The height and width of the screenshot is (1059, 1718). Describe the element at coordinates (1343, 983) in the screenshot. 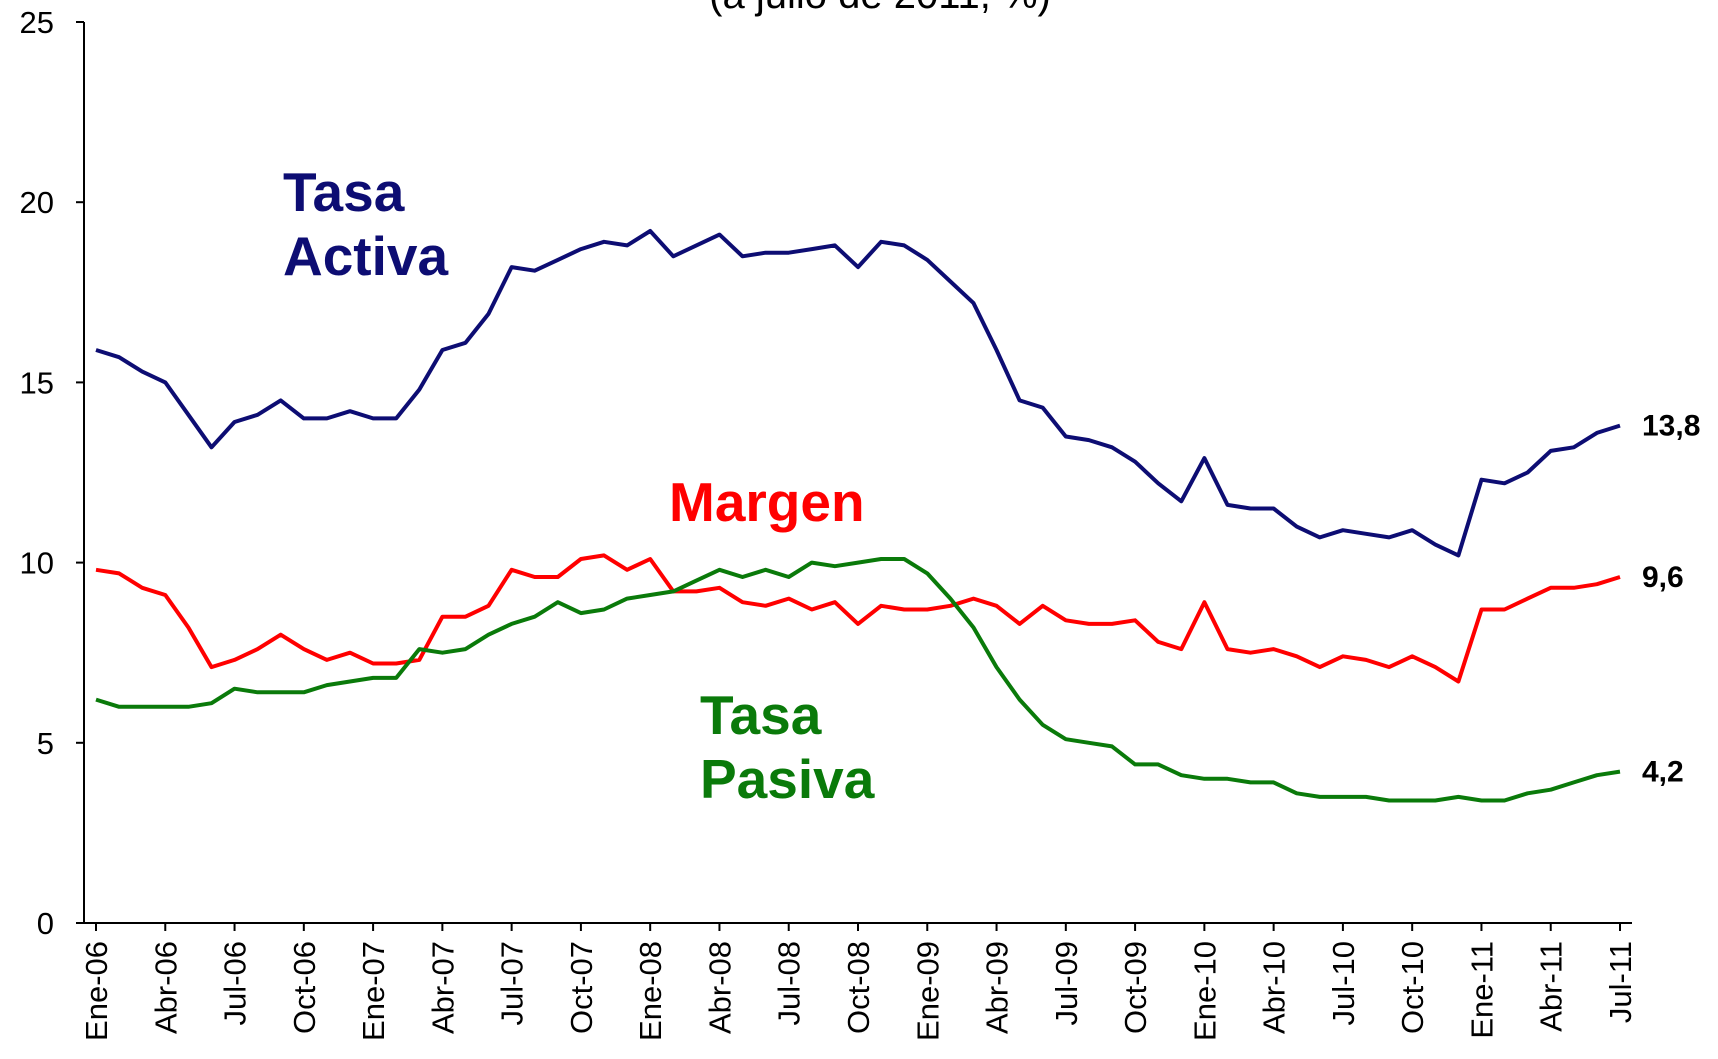

I see `x-tick-label: Jul-10` at that location.